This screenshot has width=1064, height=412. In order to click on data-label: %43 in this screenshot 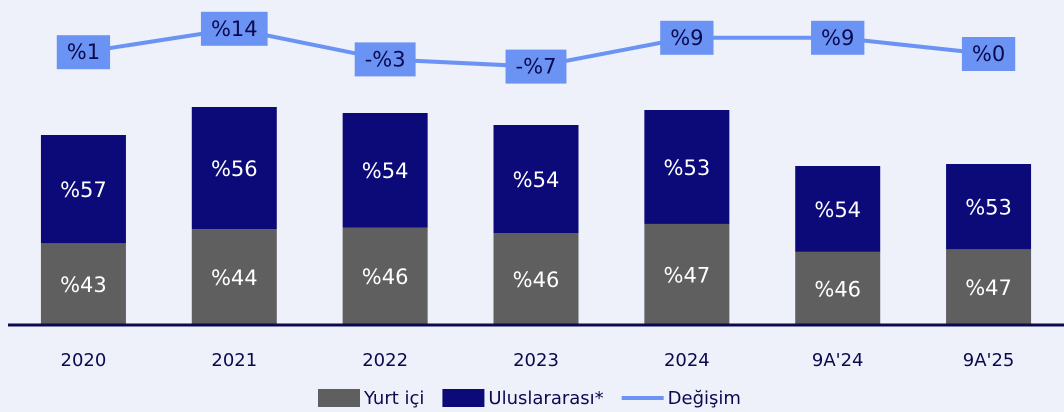, I will do `click(83, 285)`.